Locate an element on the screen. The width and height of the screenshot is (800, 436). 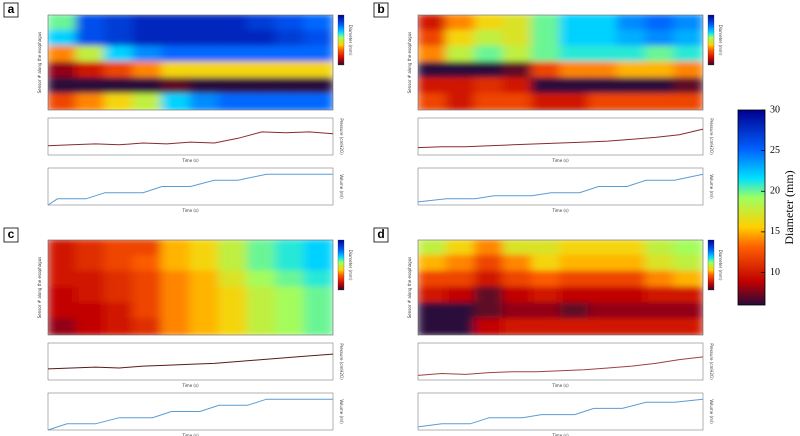
mini-colorbar-label: Diameter (mm) is located at coordinates (720, 265).